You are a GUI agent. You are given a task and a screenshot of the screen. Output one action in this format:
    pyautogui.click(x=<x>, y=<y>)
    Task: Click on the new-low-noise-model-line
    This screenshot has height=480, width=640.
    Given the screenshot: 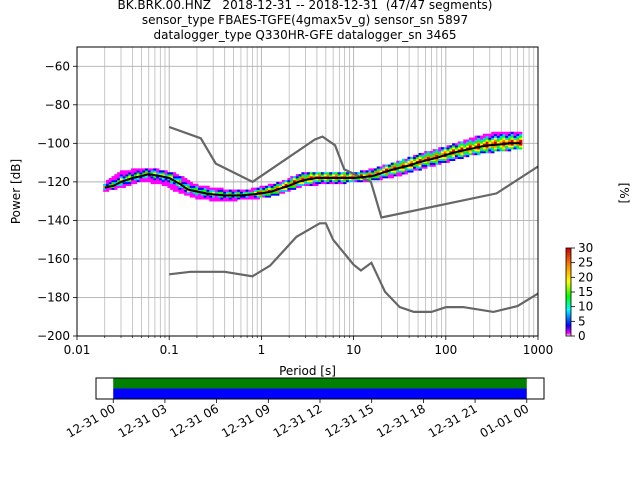 What is the action you would take?
    pyautogui.click(x=354, y=268)
    